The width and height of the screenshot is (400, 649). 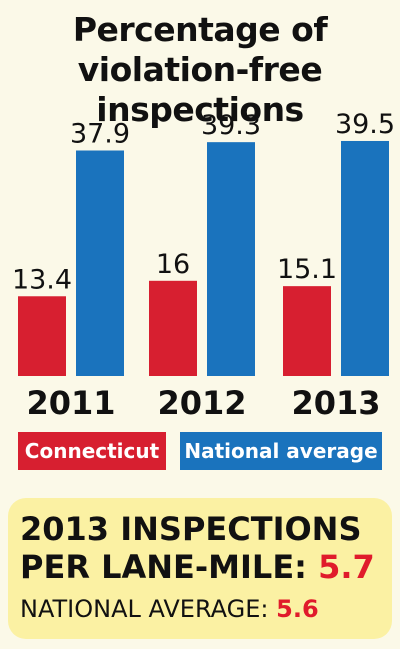 What do you see at coordinates (148, 609) in the screenshot?
I see `national-average-label: NATIONAL AVERAGE:` at bounding box center [148, 609].